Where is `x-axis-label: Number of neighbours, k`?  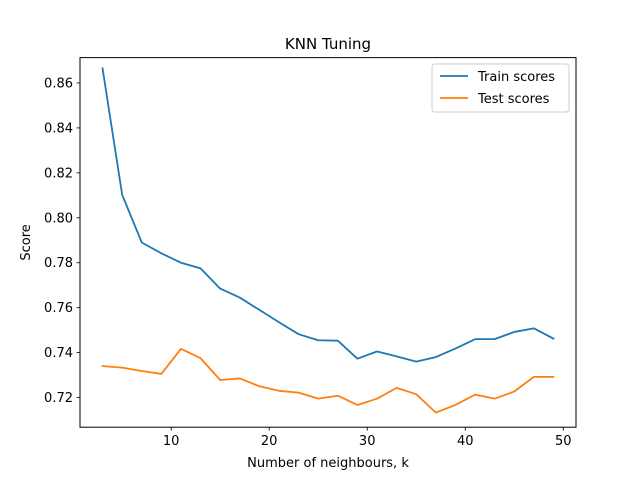
x-axis-label: Number of neighbours, k is located at coordinates (328, 463).